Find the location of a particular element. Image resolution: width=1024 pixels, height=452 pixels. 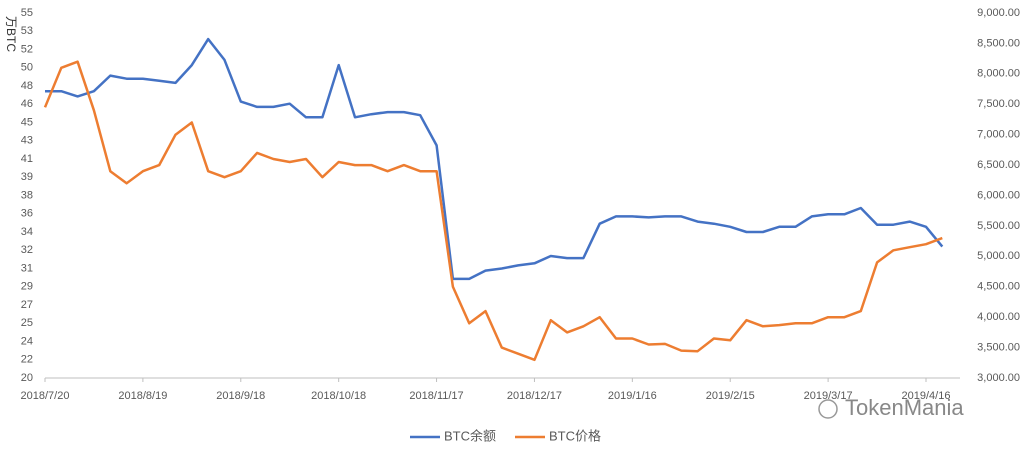

y2-tick-label: 7,500.00 is located at coordinates (998, 104).